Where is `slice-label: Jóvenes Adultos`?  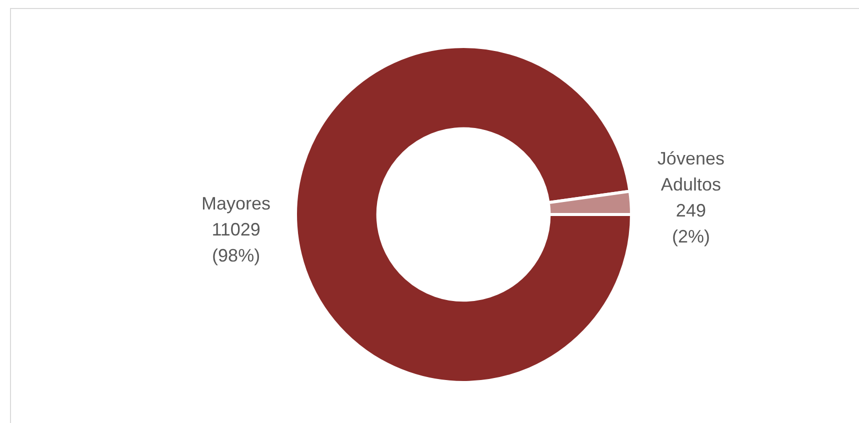 slice-label: Jóvenes Adultos is located at coordinates (690, 171).